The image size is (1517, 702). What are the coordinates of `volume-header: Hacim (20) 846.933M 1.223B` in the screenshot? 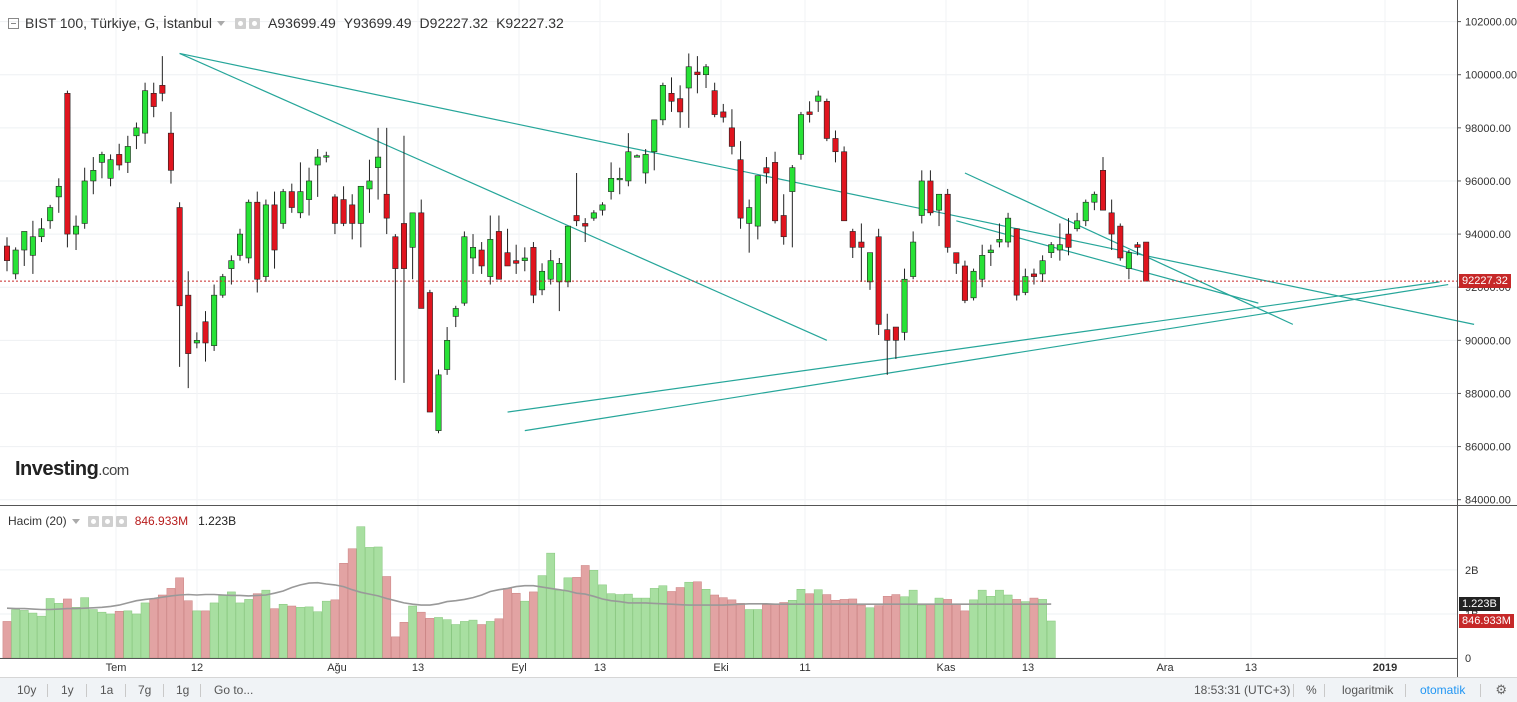 It's located at (122, 521).